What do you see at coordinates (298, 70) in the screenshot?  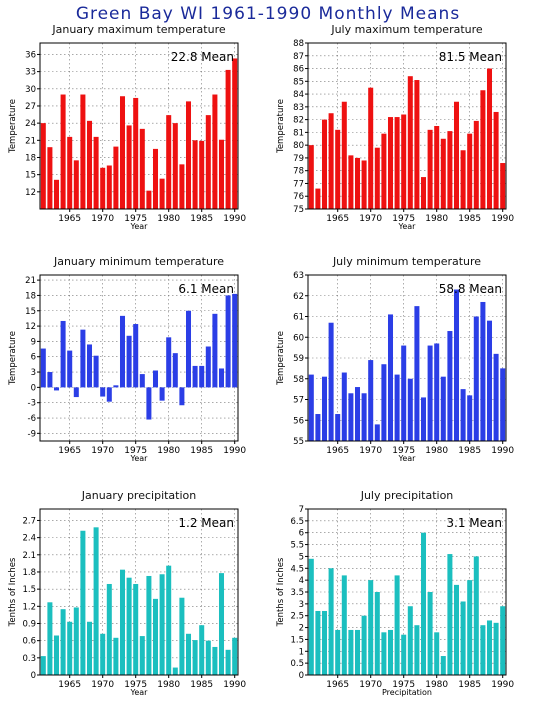 I see `y-tick-label: 86` at bounding box center [298, 70].